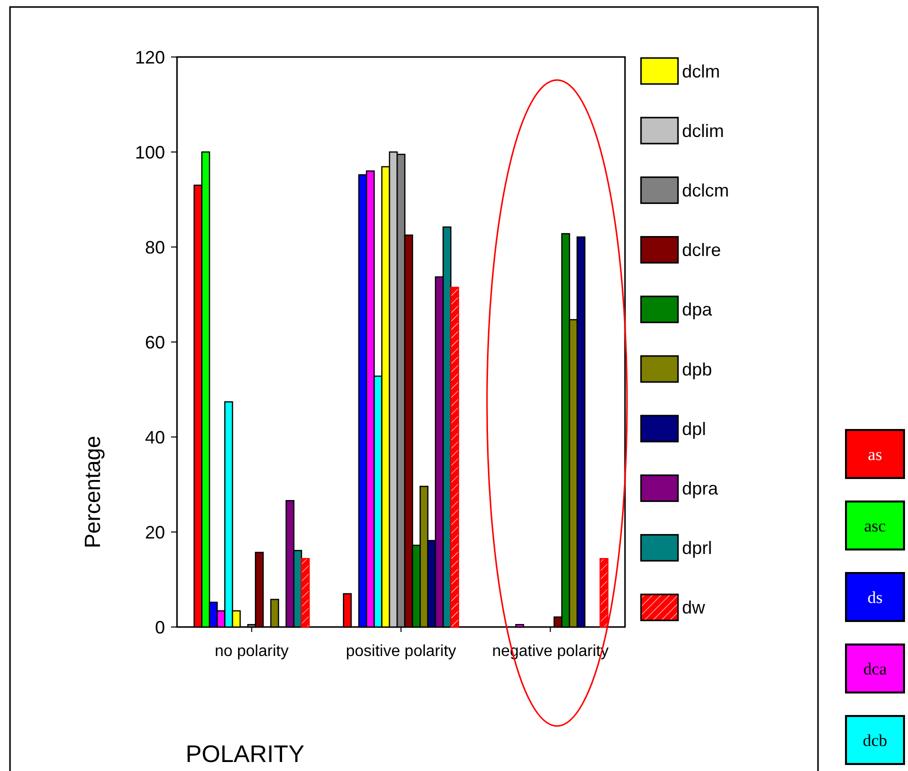 The width and height of the screenshot is (908, 771). Describe the element at coordinates (875, 740) in the screenshot. I see `text: dcb` at that location.